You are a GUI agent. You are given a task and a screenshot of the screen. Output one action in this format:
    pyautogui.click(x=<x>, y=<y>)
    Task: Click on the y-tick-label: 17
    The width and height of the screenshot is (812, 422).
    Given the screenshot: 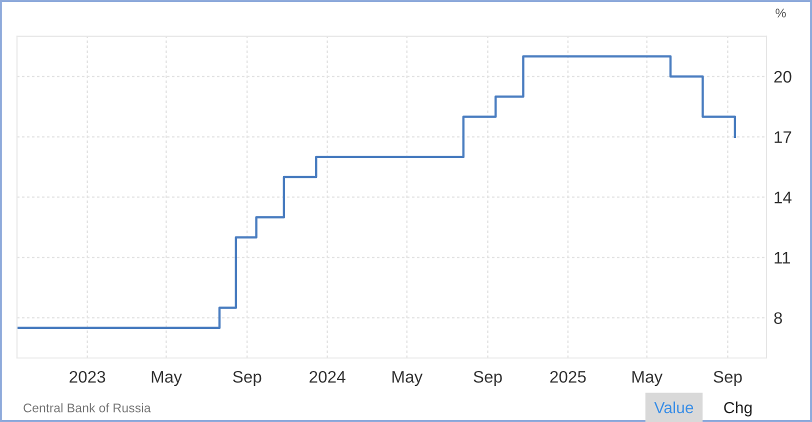 What is the action you would take?
    pyautogui.click(x=783, y=137)
    